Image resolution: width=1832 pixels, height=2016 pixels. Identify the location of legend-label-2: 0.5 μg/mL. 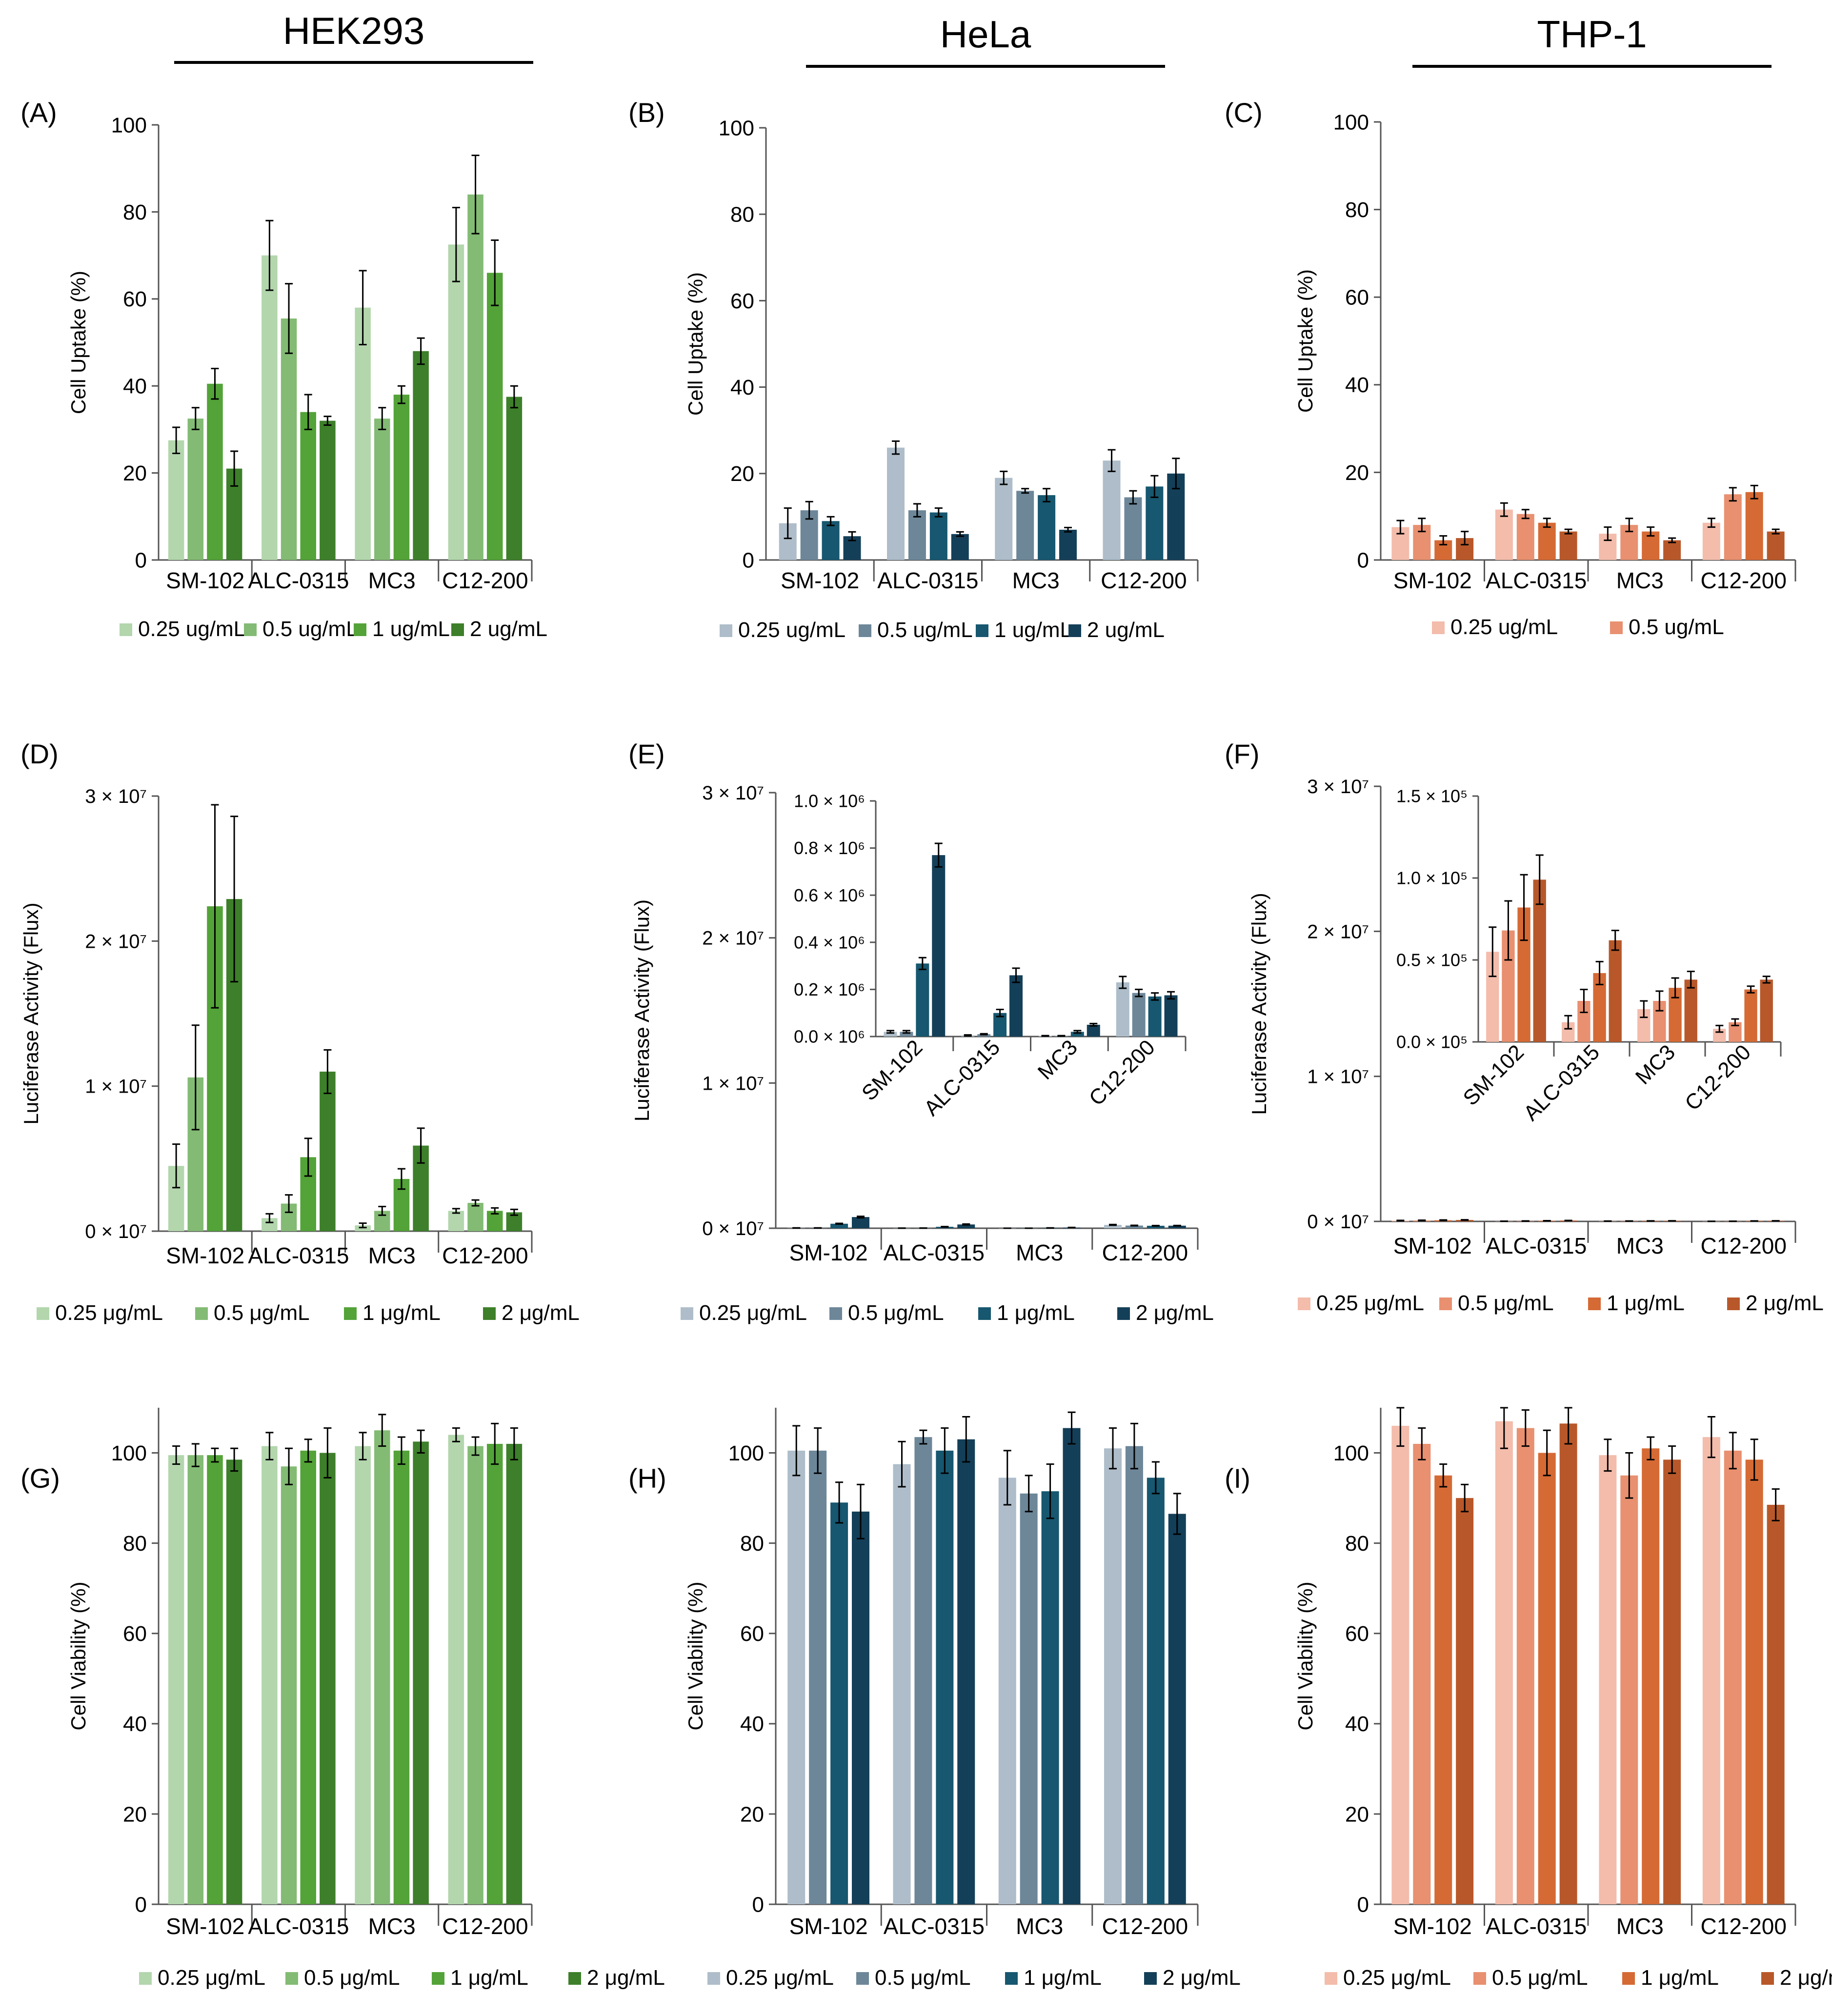
(1506, 1303).